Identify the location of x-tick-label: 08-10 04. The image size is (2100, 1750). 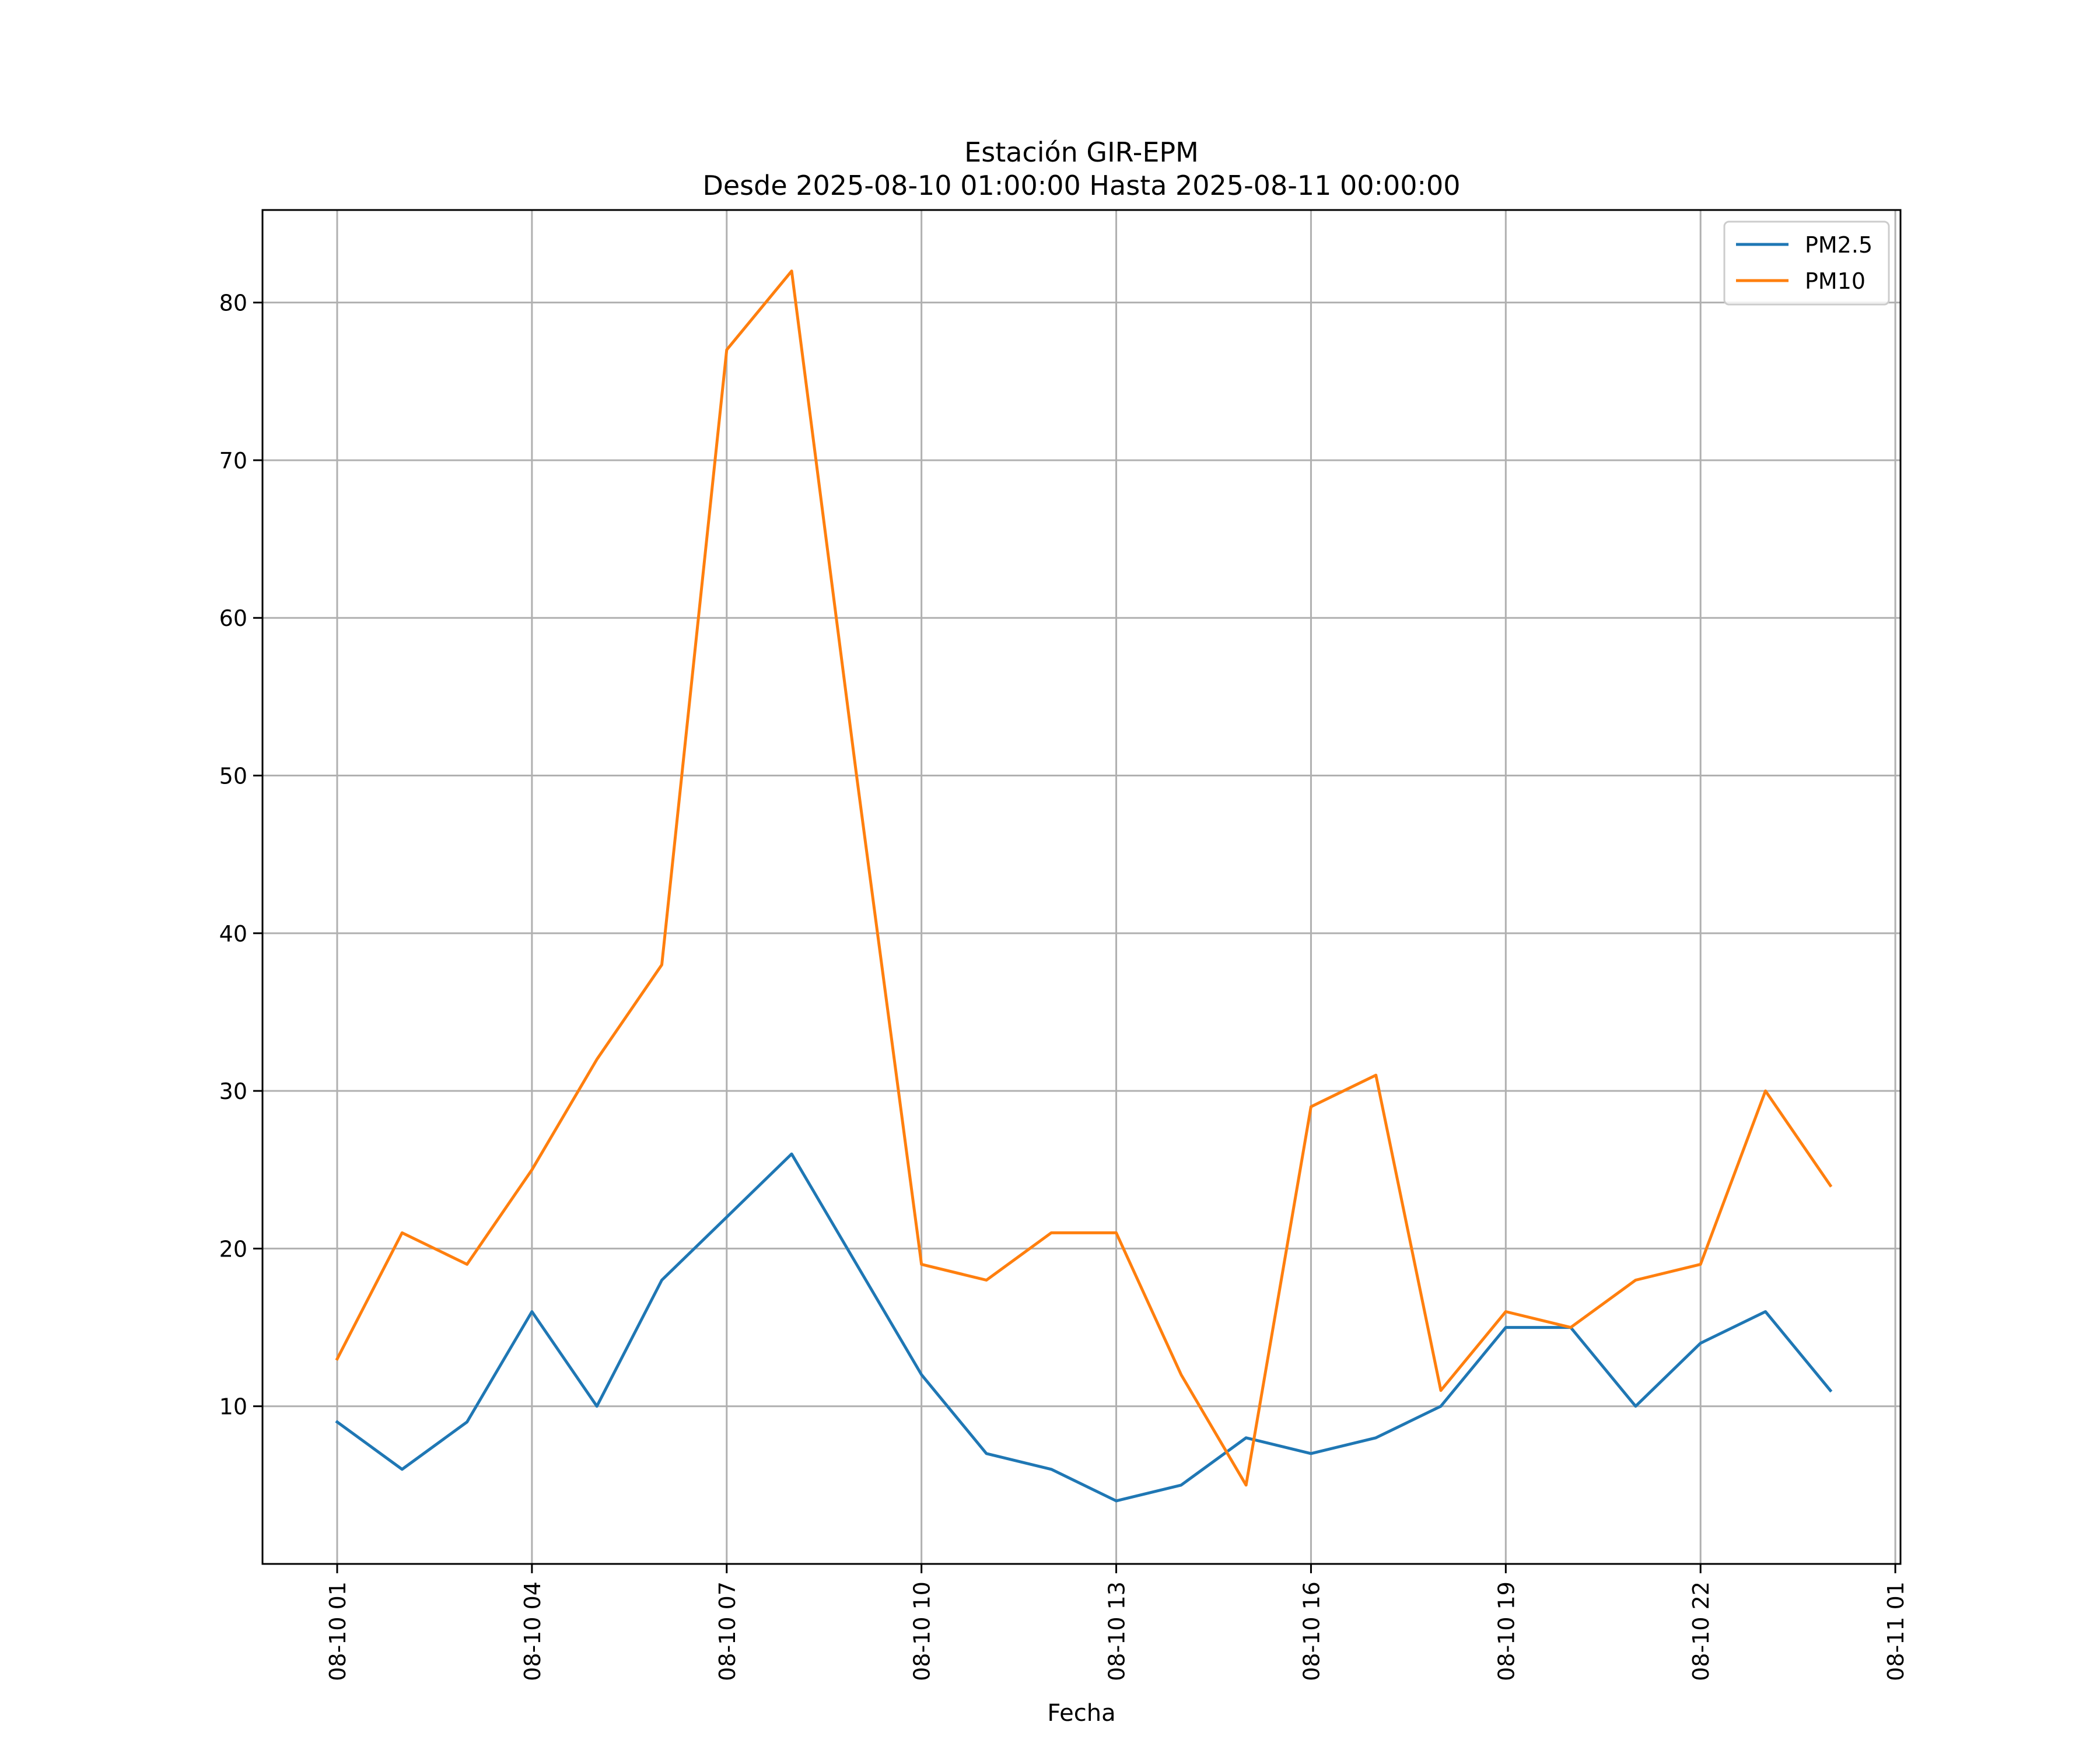
(532, 1631).